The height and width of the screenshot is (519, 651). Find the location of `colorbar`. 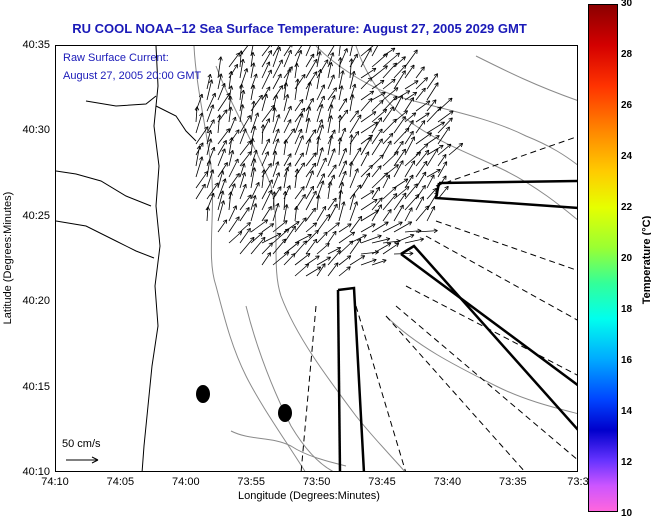

colorbar is located at coordinates (603, 258).